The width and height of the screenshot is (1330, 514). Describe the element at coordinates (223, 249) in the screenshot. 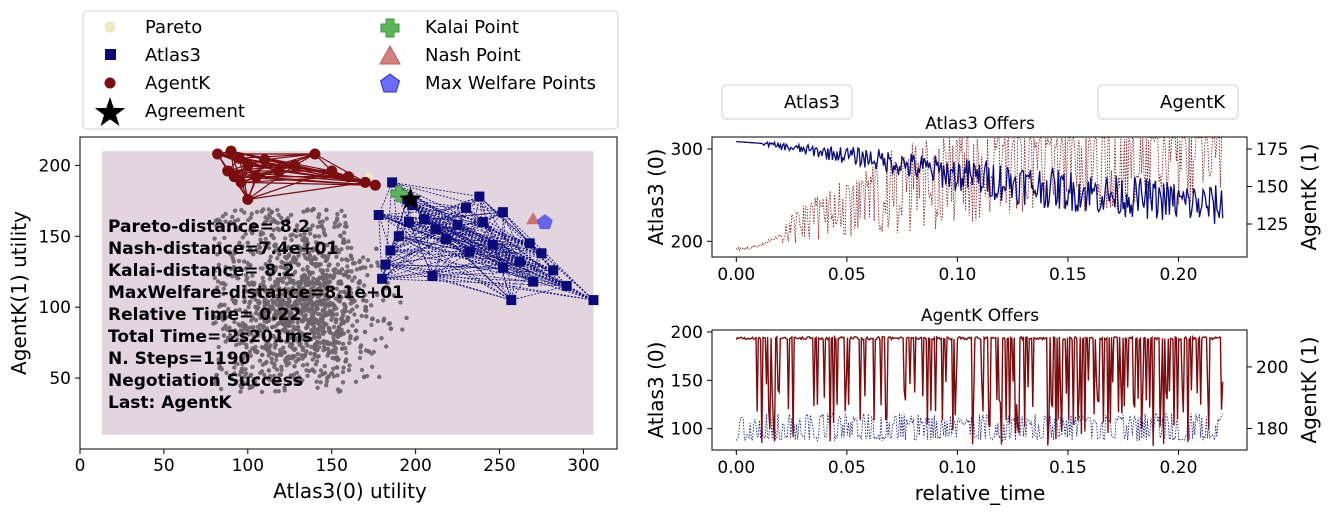

I see `stat-nash-distance: Nash-distance=7.4e+01` at that location.